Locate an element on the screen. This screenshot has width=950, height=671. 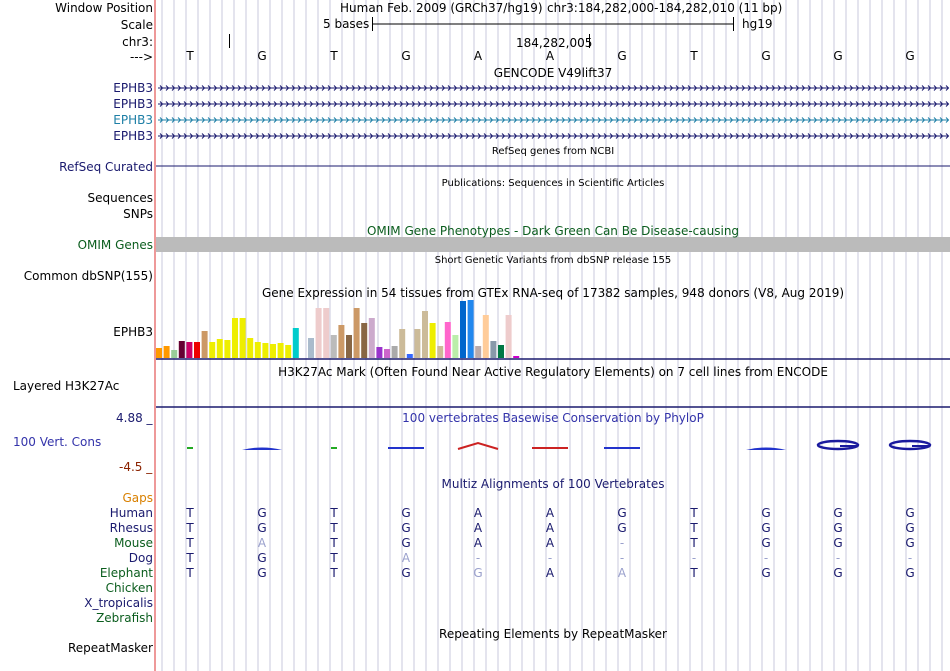
assembly-text: Human Feb. 2009 (GRCh37/hg19) is located at coordinates (441, 8).